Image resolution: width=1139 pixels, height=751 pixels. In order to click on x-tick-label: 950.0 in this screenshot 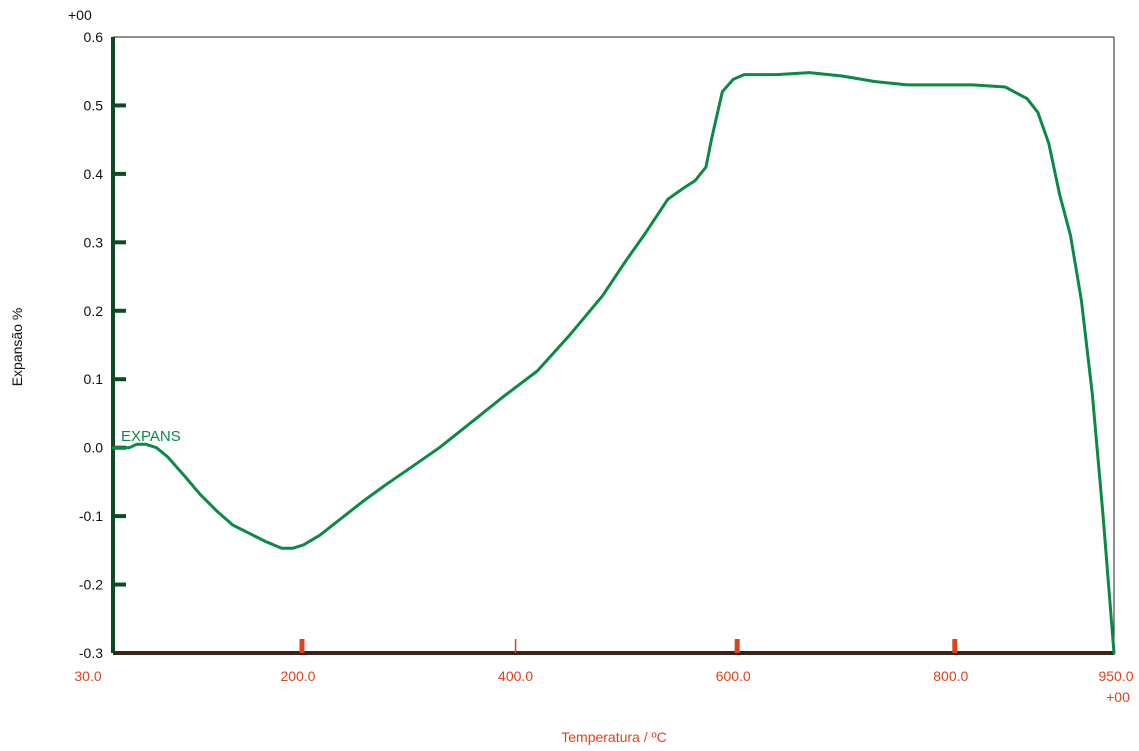, I will do `click(1115, 676)`.